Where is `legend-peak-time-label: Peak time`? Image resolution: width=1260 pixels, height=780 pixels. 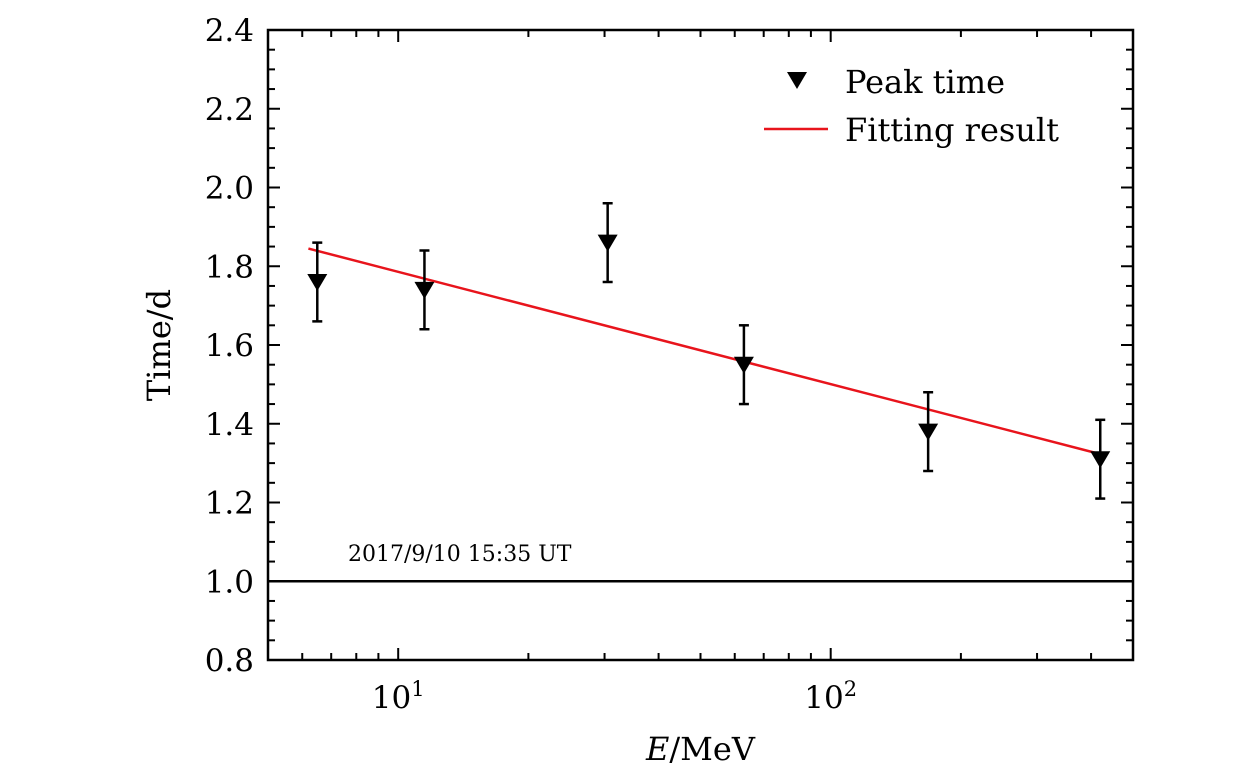 legend-peak-time-label: Peak time is located at coordinates (925, 82).